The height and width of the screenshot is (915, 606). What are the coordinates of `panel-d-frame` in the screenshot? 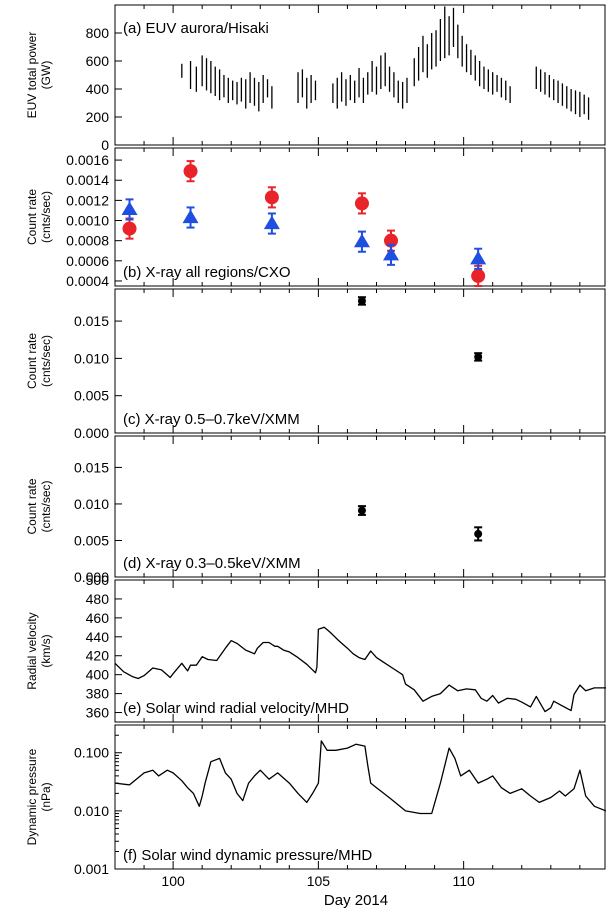 It's located at (360, 506).